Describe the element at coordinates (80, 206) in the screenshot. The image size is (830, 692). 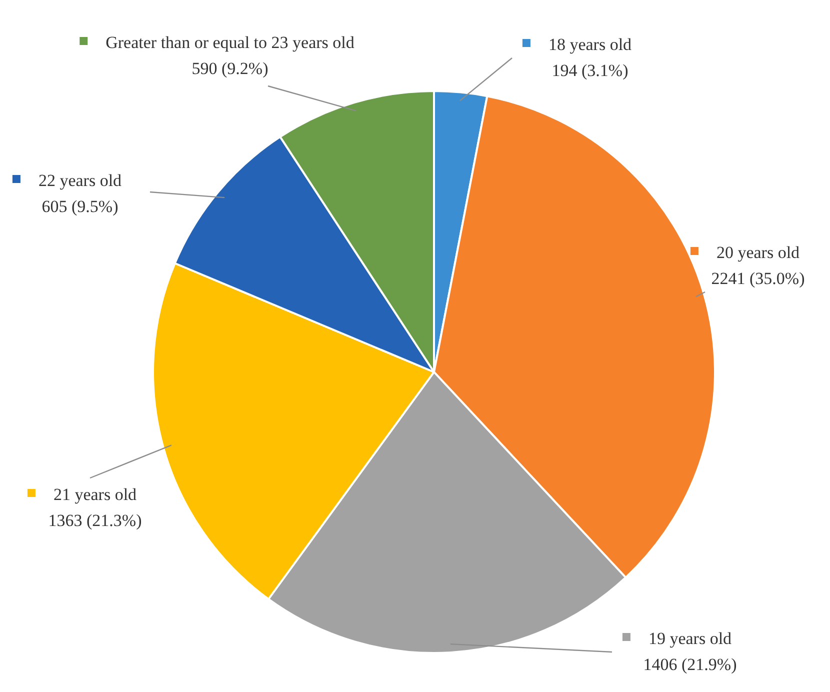
I see `data-label: 605 (9.5%)` at that location.